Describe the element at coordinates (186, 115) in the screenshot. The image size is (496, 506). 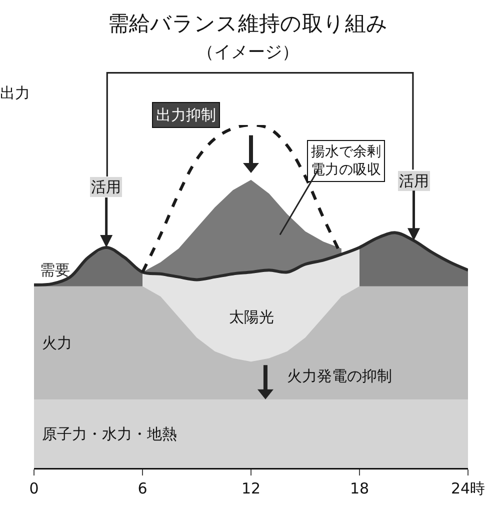
I see `text: 出力抑制` at that location.